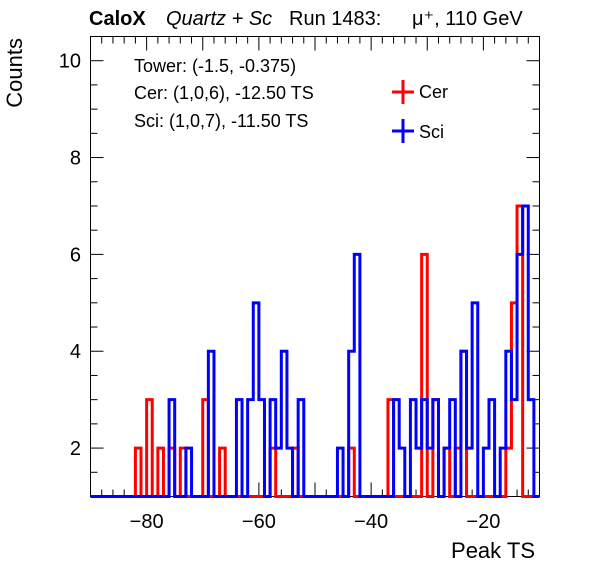 The width and height of the screenshot is (596, 572). Describe the element at coordinates (221, 121) in the screenshot. I see `sci-info-label: Sci: (1,0,7), -11.50 TS` at that location.